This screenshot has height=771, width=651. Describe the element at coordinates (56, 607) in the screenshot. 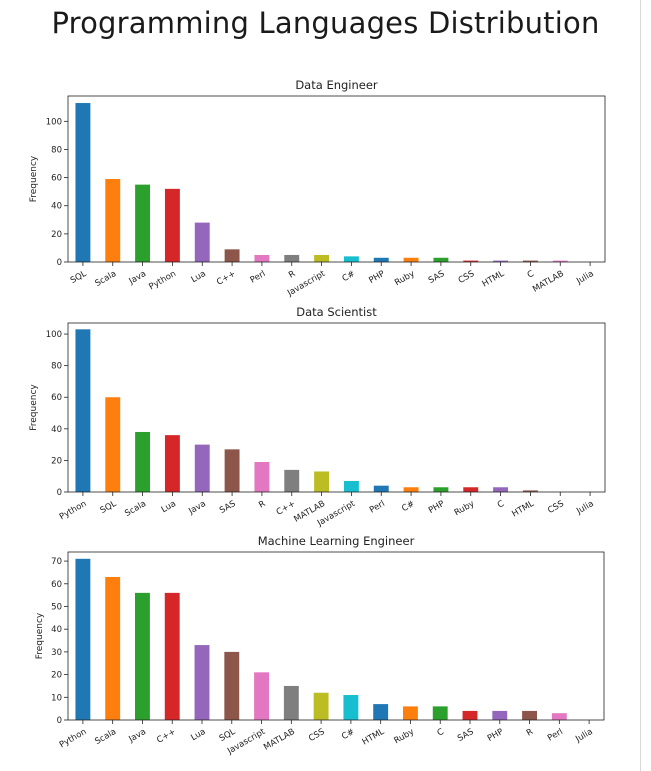

I see `y-tick-label: 50` at that location.